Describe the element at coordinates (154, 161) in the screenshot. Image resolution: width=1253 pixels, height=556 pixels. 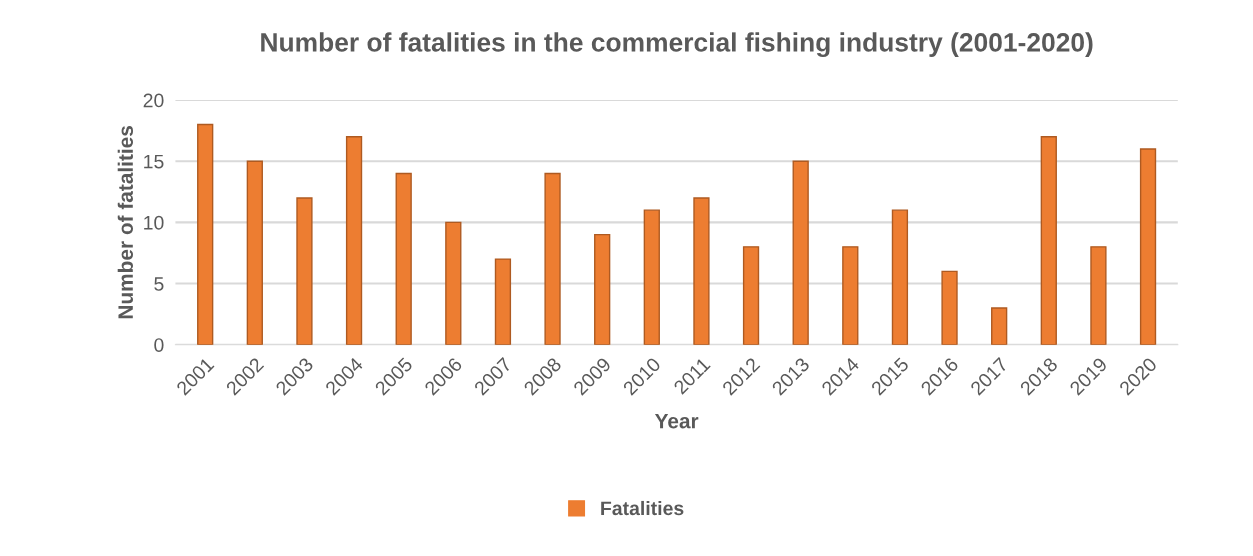
I see `y-tick-label: 15` at that location.